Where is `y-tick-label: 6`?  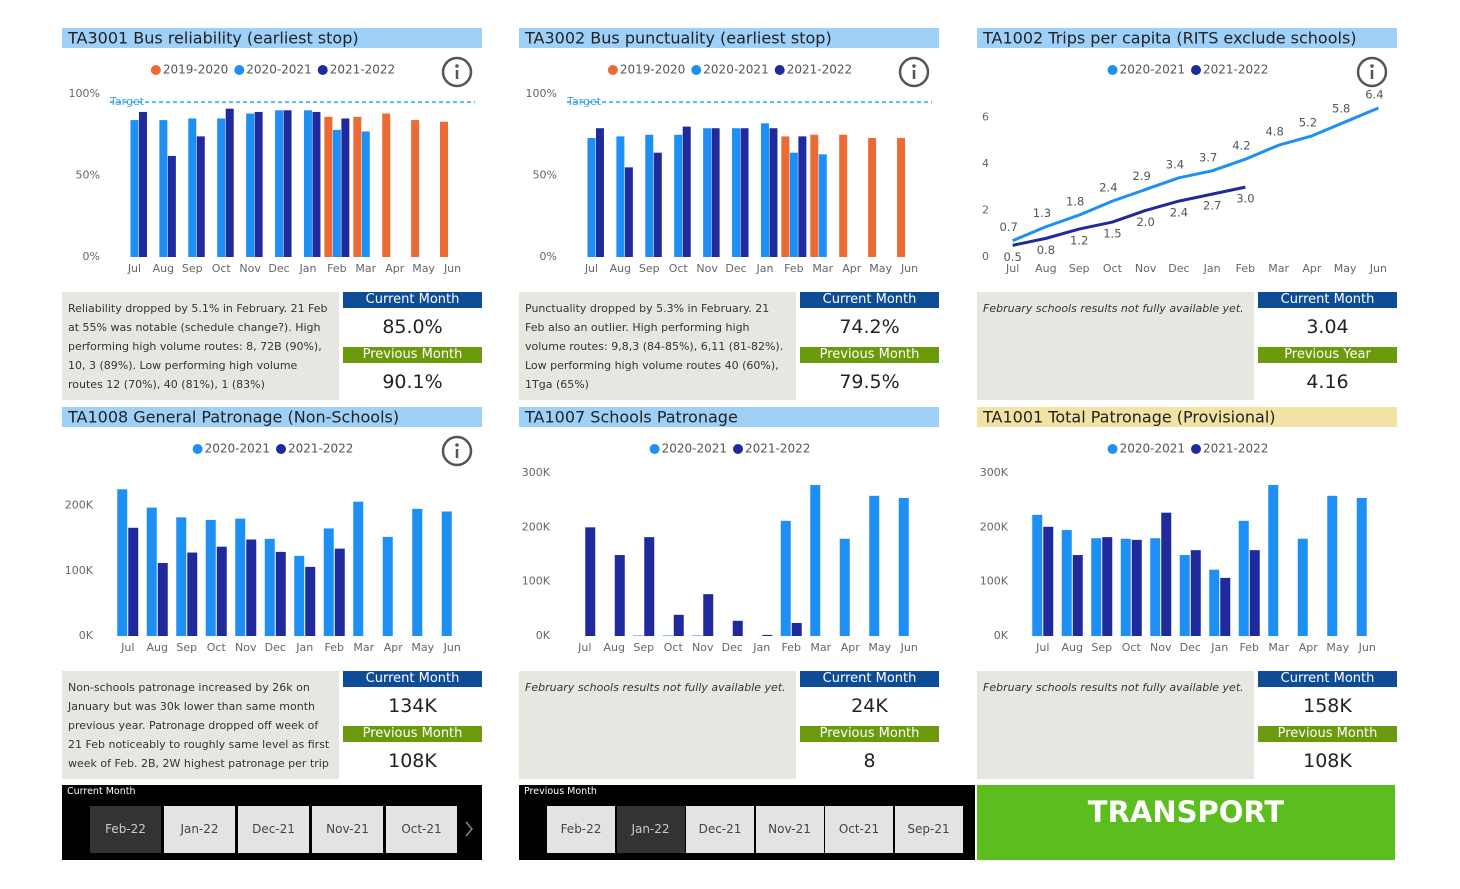
y-tick-label: 6 is located at coordinates (985, 116).